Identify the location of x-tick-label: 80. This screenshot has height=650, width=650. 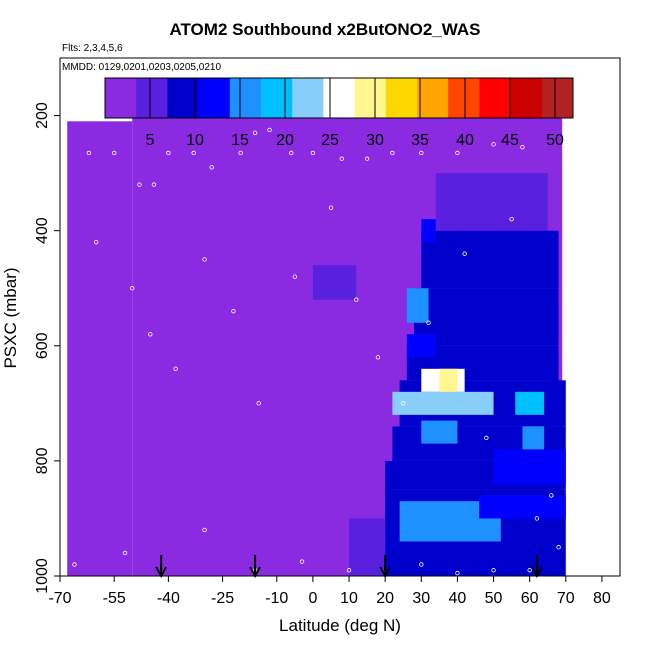
(602, 598).